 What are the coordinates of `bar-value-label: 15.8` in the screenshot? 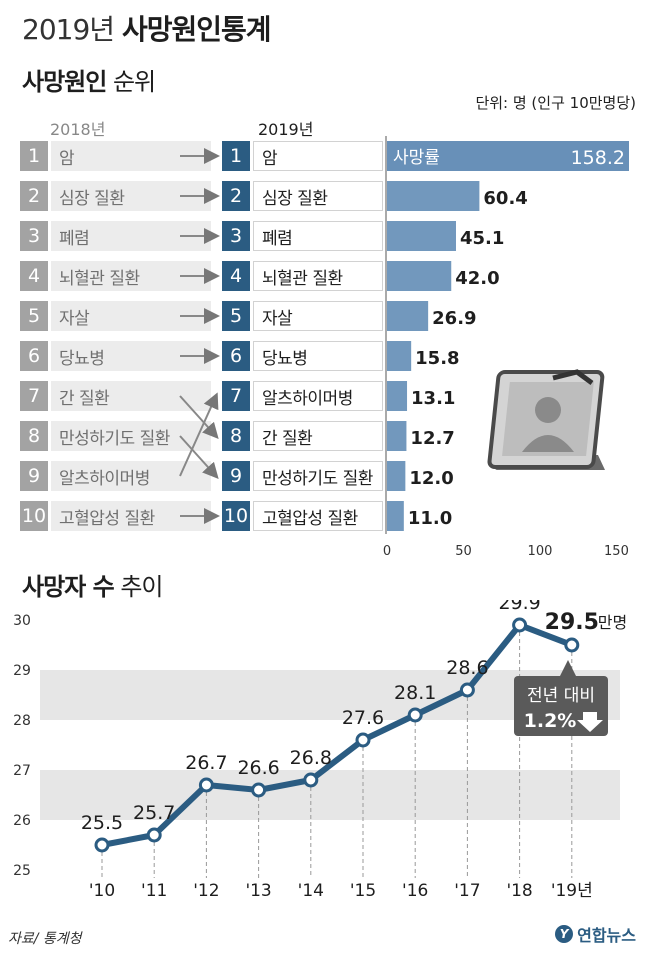 It's located at (437, 358).